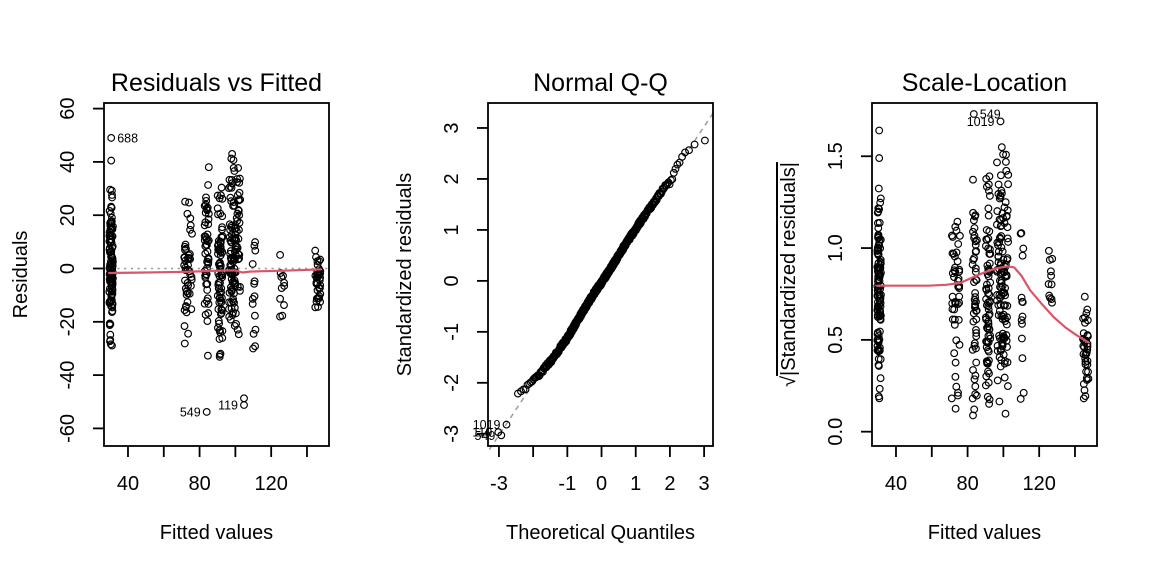 This screenshot has height=581, width=1152. Describe the element at coordinates (789, 274) in the screenshot. I see `y-axis-label: √|Standardized residuals|` at that location.